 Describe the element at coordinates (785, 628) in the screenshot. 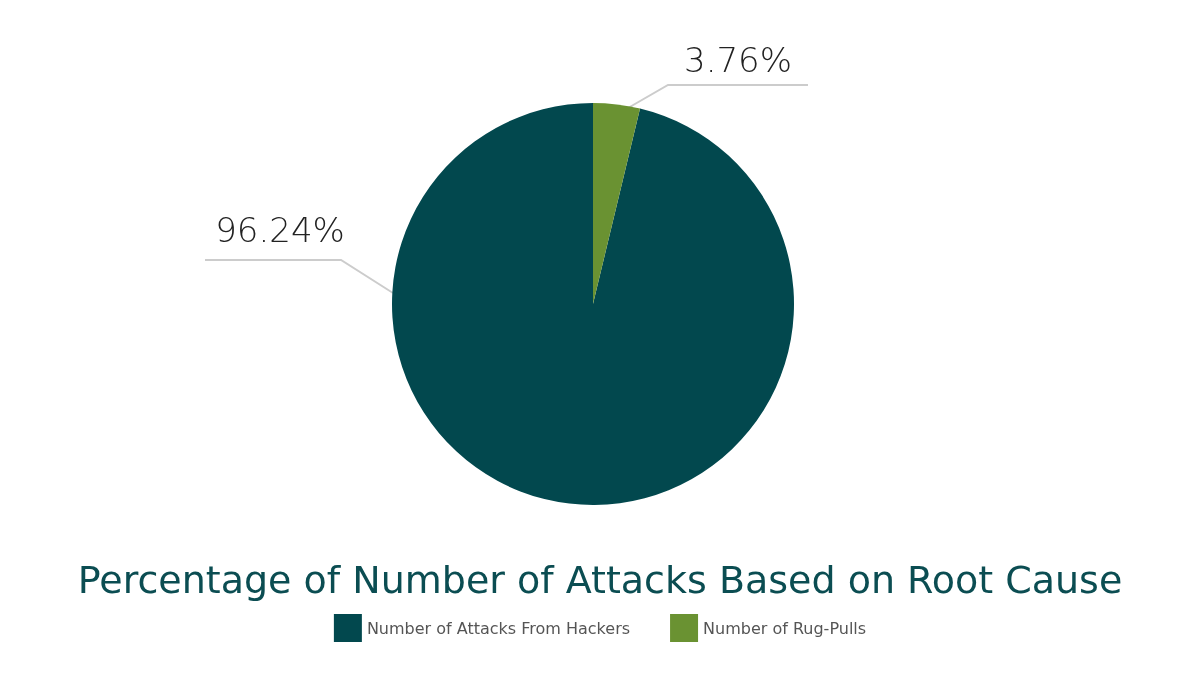

I see `legend-label: Number of Rug-Pulls` at that location.